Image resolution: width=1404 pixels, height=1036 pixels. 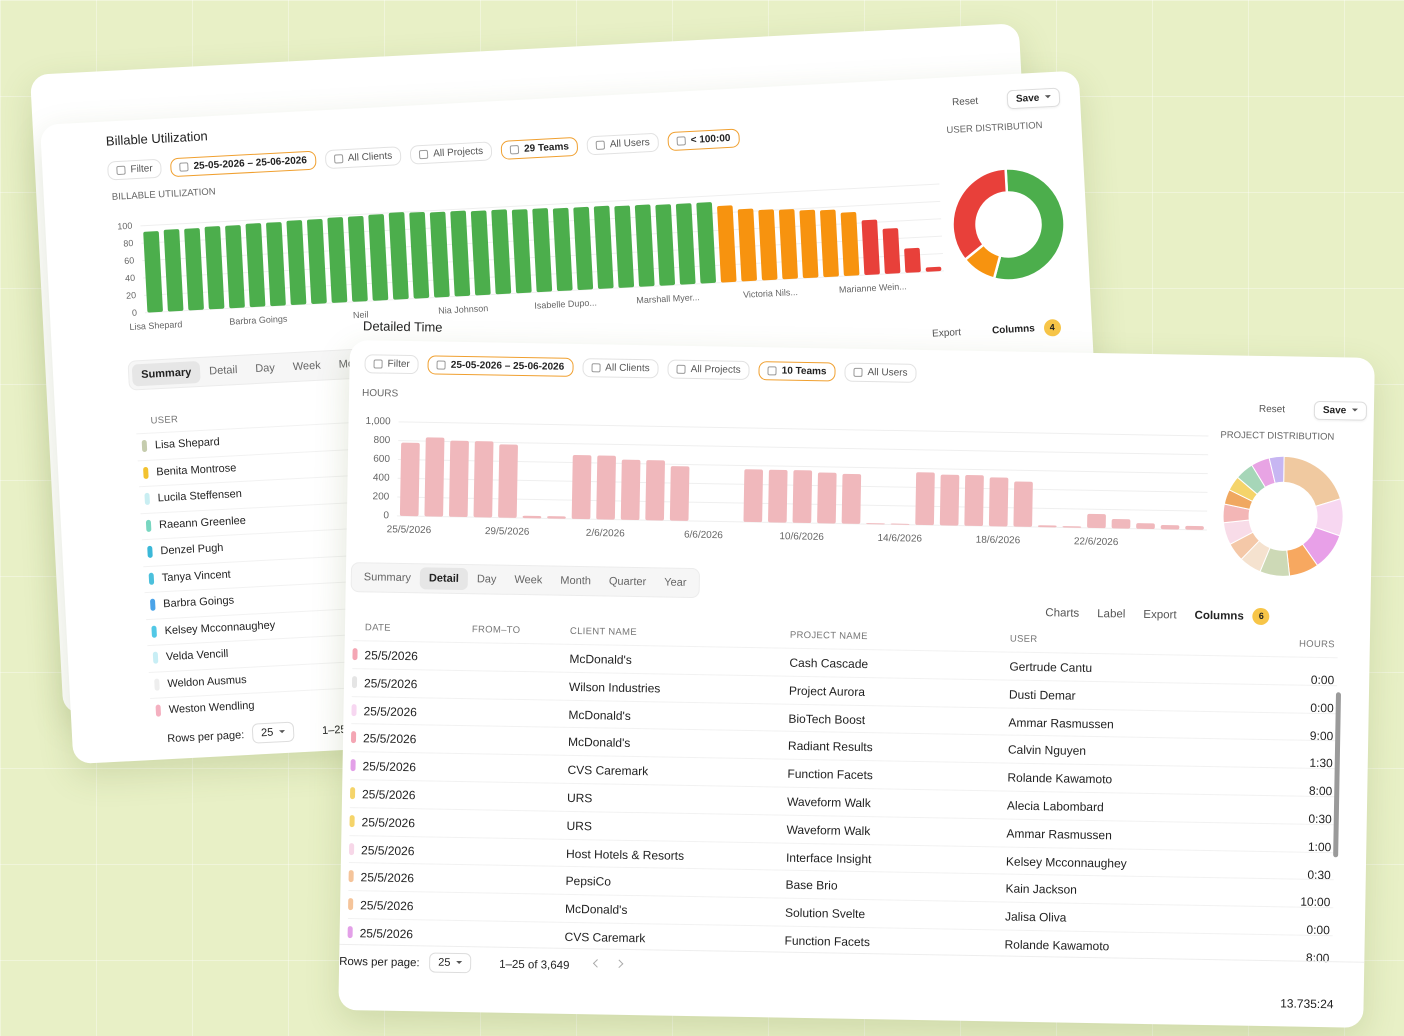 What do you see at coordinates (828, 858) in the screenshot?
I see `table-cell: Interface Insight` at bounding box center [828, 858].